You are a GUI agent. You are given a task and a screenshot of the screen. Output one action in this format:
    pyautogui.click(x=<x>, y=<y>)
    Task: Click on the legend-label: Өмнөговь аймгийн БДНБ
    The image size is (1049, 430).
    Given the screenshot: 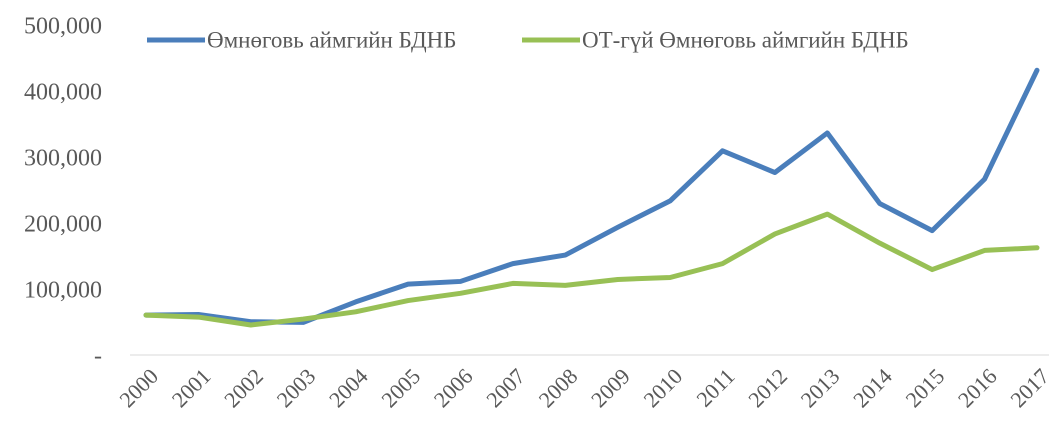 What is the action you would take?
    pyautogui.click(x=331, y=39)
    